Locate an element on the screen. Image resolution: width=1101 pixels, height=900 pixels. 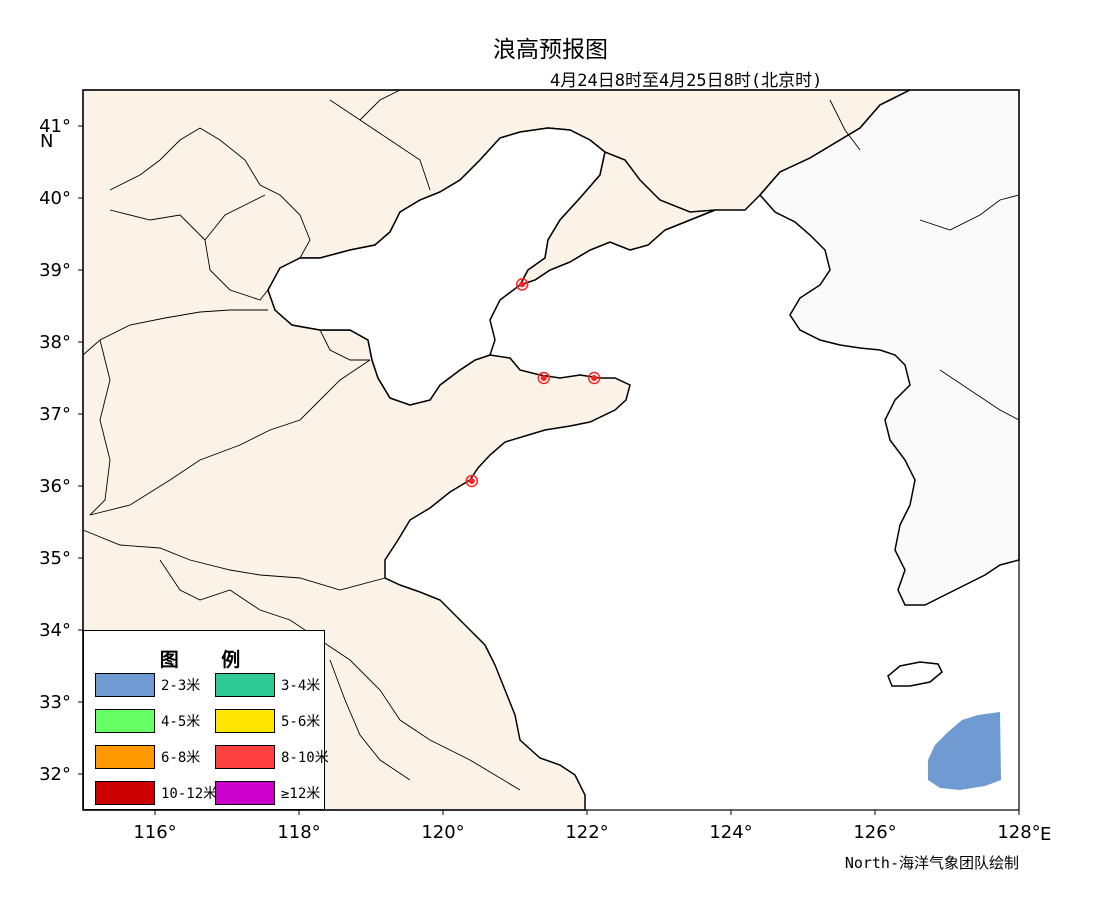
longitude-axis: 116° 118° 120° 122° 124° 126° 128° is located at coordinates (587, 826).